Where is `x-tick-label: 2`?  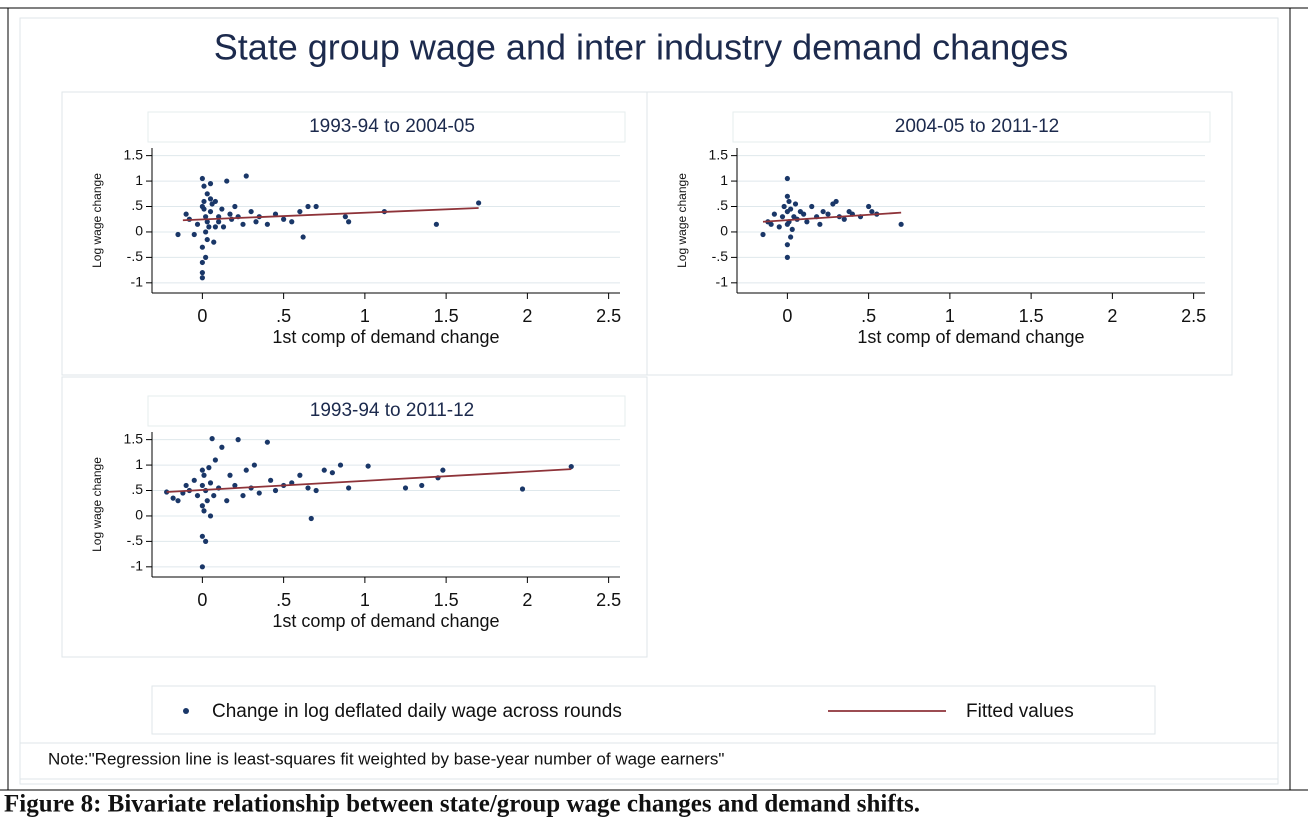 x-tick-label: 2 is located at coordinates (527, 600).